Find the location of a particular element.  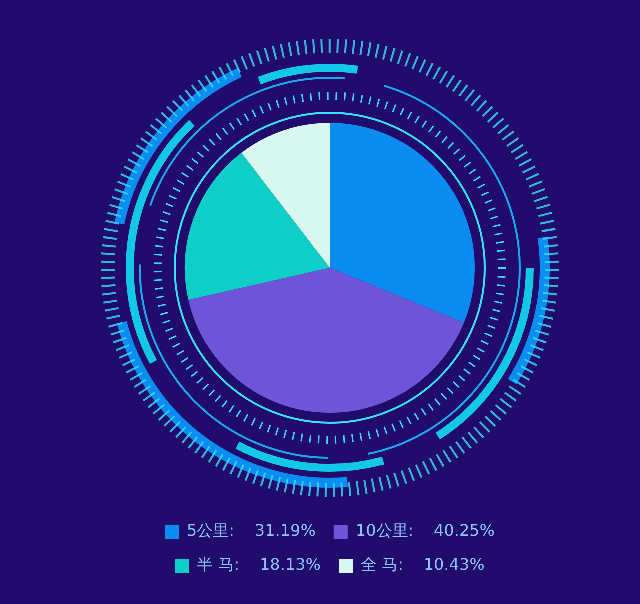

legend-label: 全 马: 10.43% is located at coordinates (423, 564).